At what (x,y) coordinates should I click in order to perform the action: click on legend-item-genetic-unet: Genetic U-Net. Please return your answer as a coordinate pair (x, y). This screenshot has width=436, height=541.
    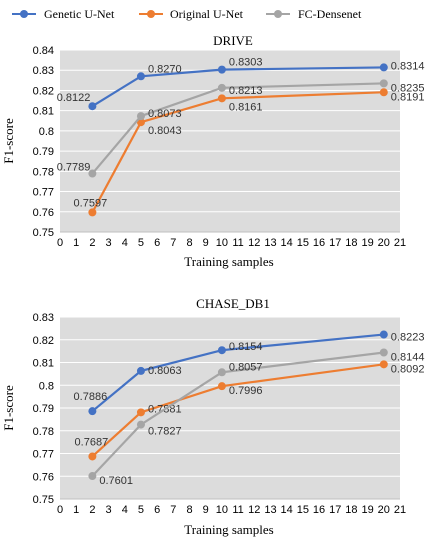
    Looking at the image, I should click on (63, 14).